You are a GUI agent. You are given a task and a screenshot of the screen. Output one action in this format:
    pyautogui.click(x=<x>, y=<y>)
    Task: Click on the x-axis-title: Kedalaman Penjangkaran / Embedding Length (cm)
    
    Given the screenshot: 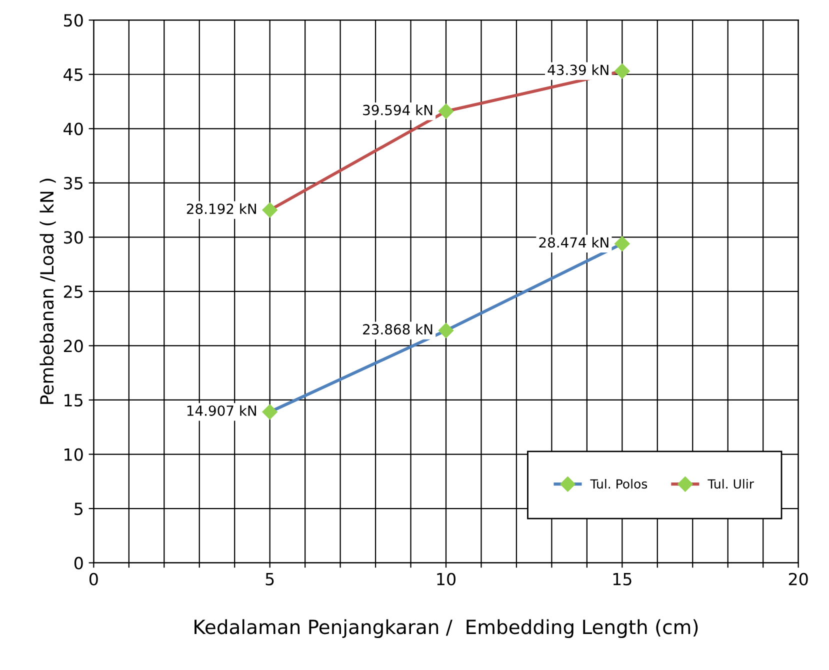 What is the action you would take?
    pyautogui.click(x=446, y=628)
    